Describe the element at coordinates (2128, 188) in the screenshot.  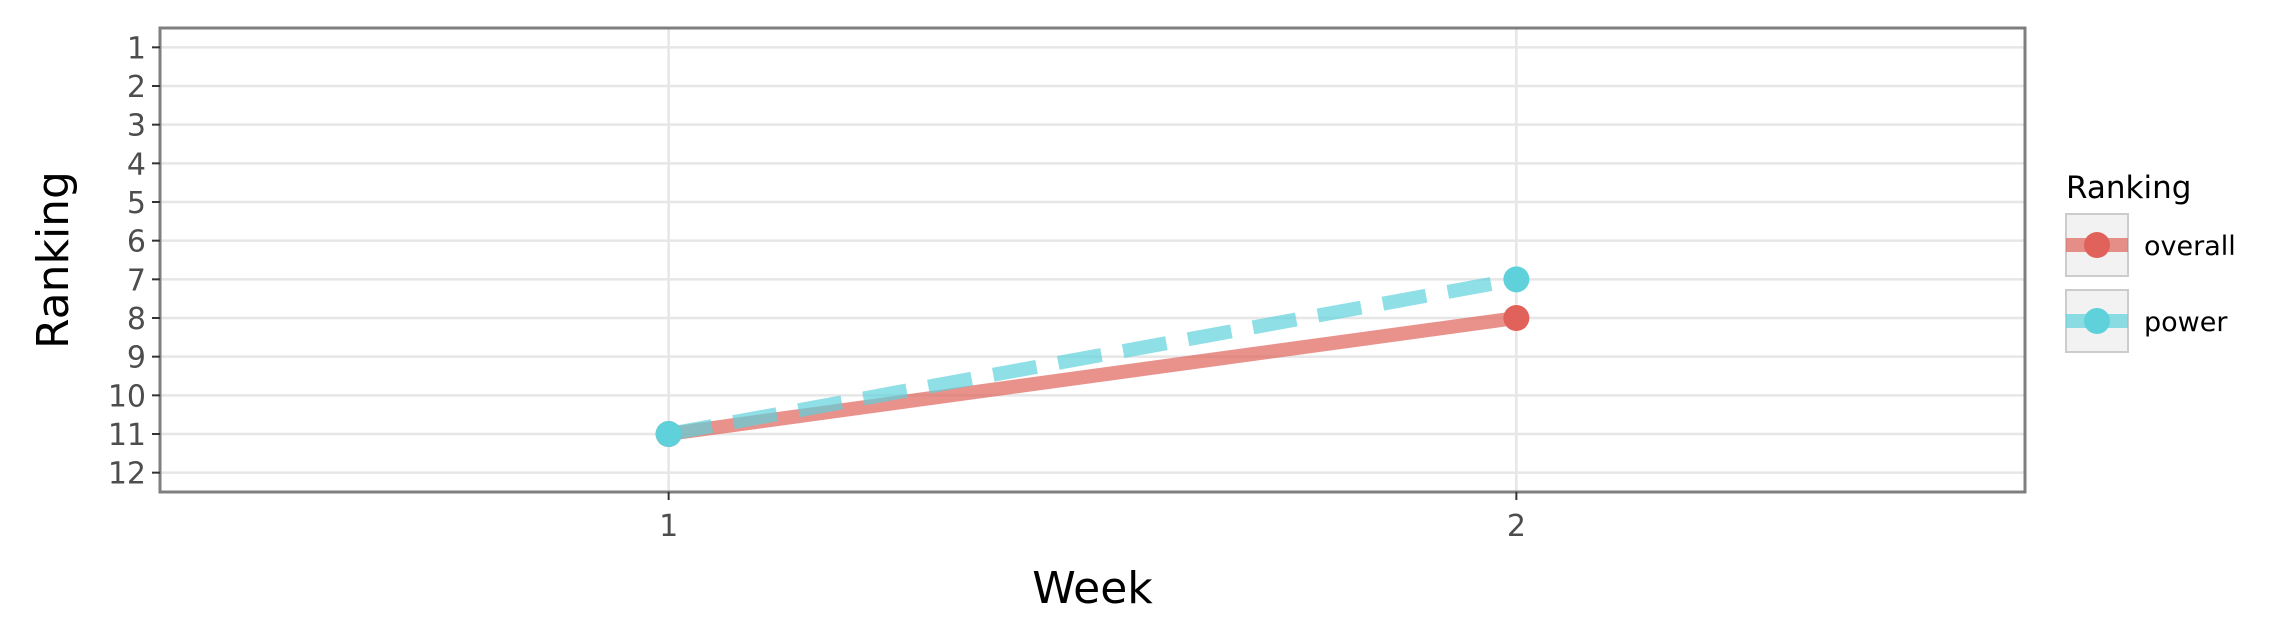
I see `legend-title: Ranking` at that location.